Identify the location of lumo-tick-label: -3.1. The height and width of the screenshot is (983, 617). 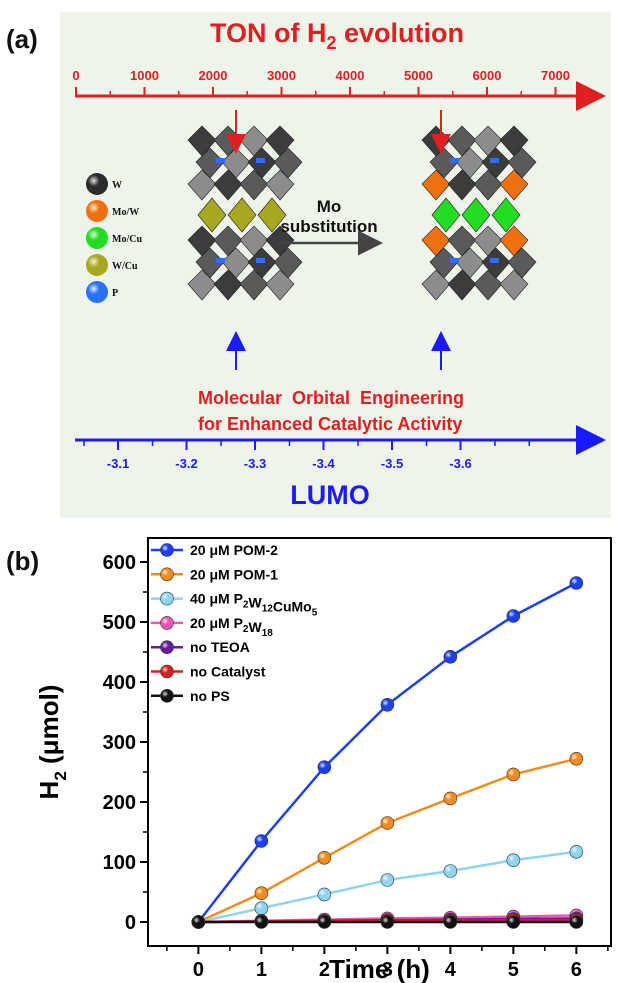
(118, 463).